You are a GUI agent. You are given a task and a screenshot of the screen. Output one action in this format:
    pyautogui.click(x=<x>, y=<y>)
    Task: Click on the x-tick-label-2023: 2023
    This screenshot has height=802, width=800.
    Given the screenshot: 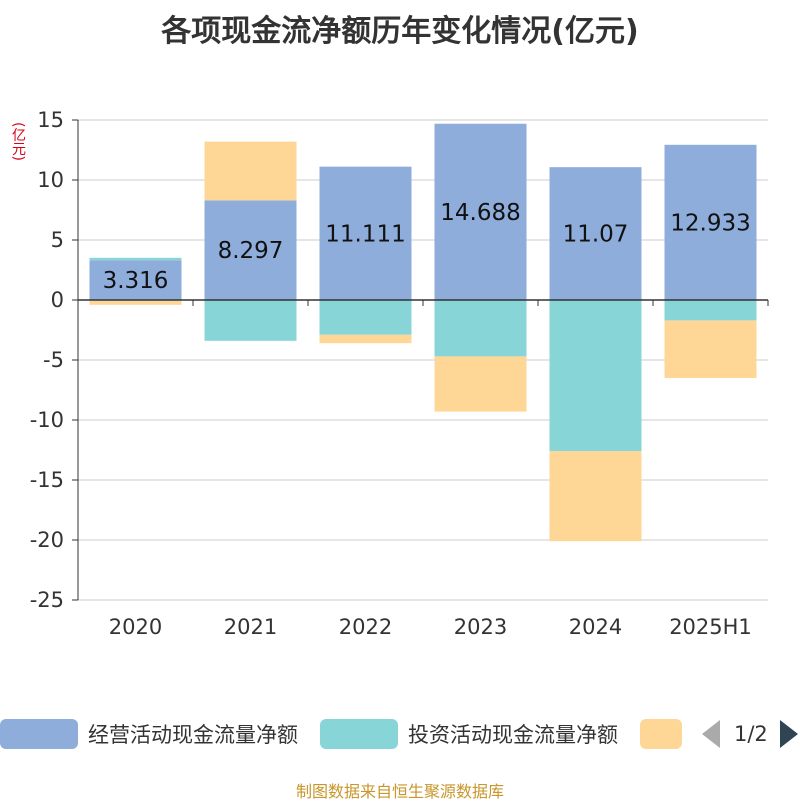 What is the action you would take?
    pyautogui.click(x=480, y=627)
    